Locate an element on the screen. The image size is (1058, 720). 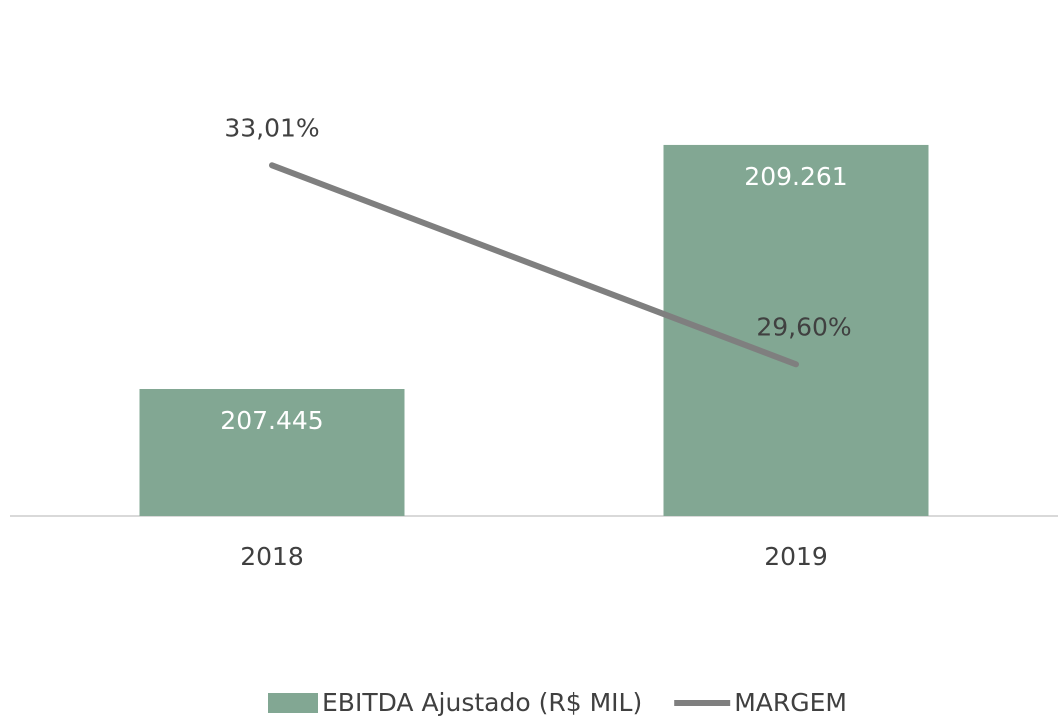
x-tick-label: 2019 is located at coordinates (796, 556).